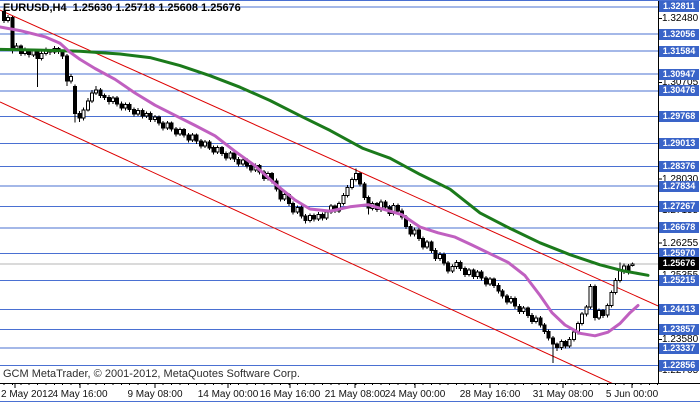  What do you see at coordinates (679, 167) in the screenshot?
I see `price-level-label: 1.28376` at bounding box center [679, 167].